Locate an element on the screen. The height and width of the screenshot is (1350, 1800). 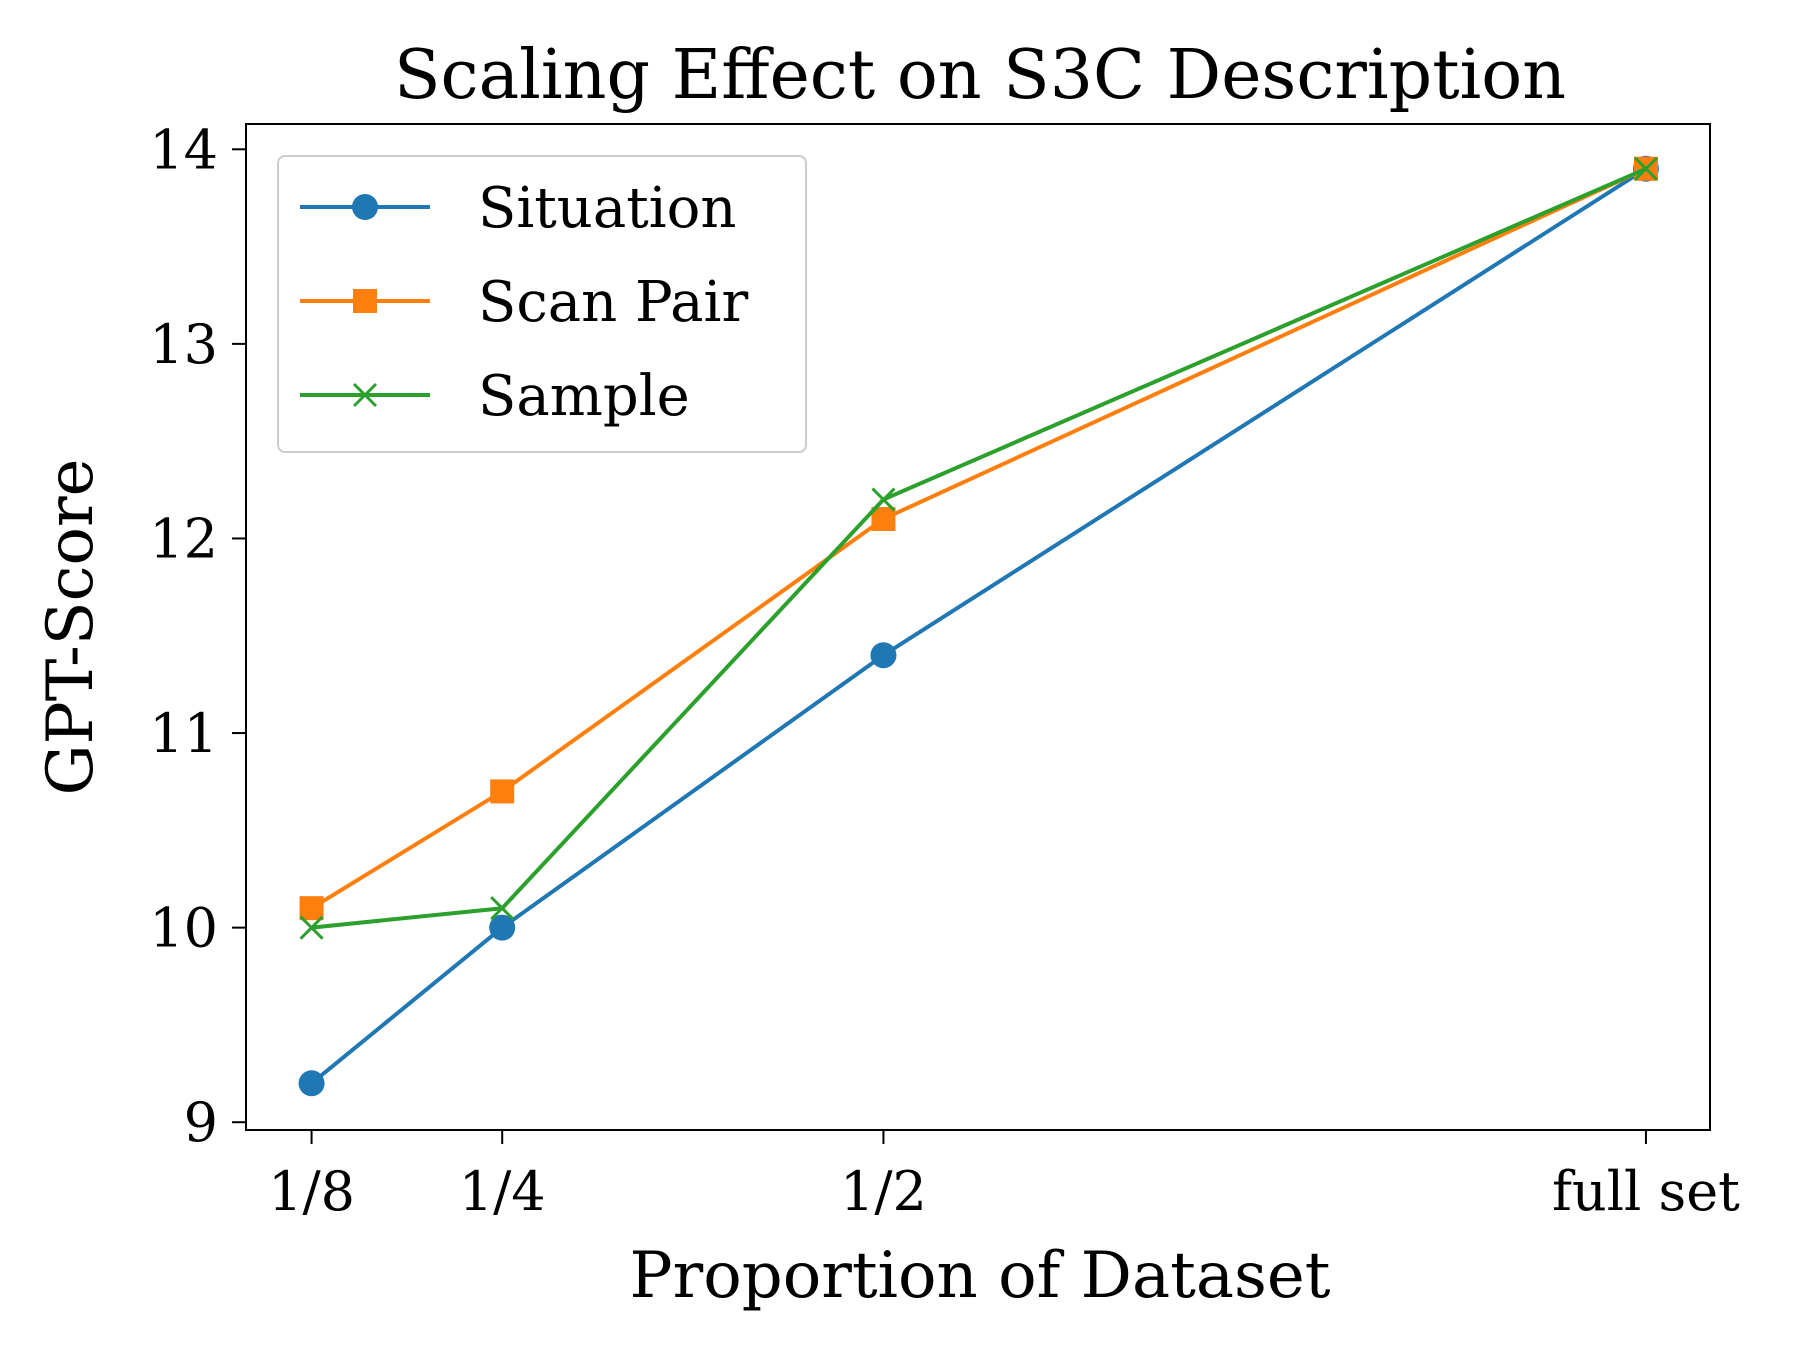
legend-label: Sample is located at coordinates (584, 396).